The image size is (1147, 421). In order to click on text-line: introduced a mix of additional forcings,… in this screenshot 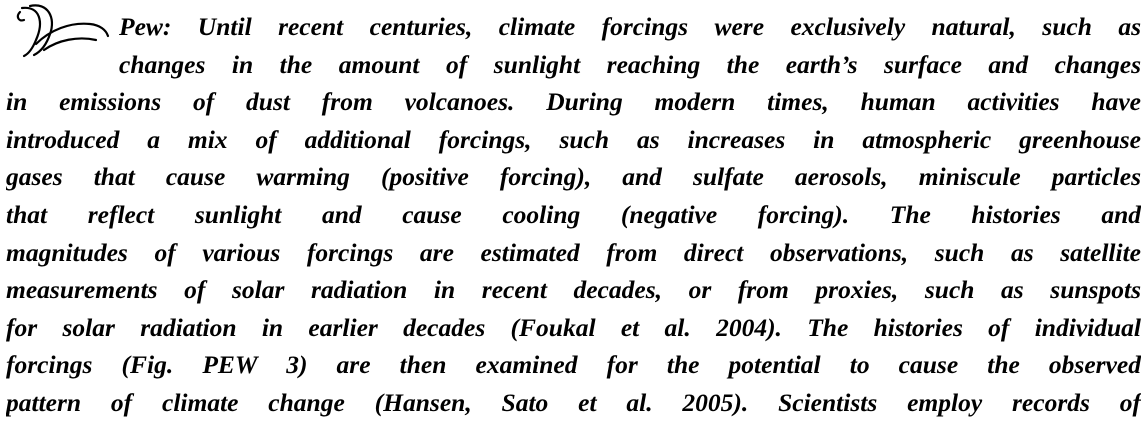, I will do `click(573, 139)`.